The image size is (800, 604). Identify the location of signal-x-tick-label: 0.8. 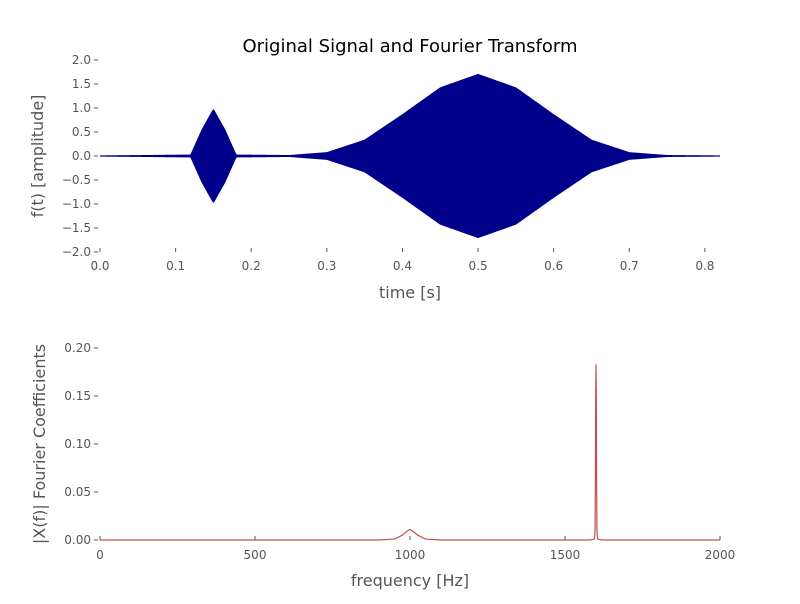
(704, 266).